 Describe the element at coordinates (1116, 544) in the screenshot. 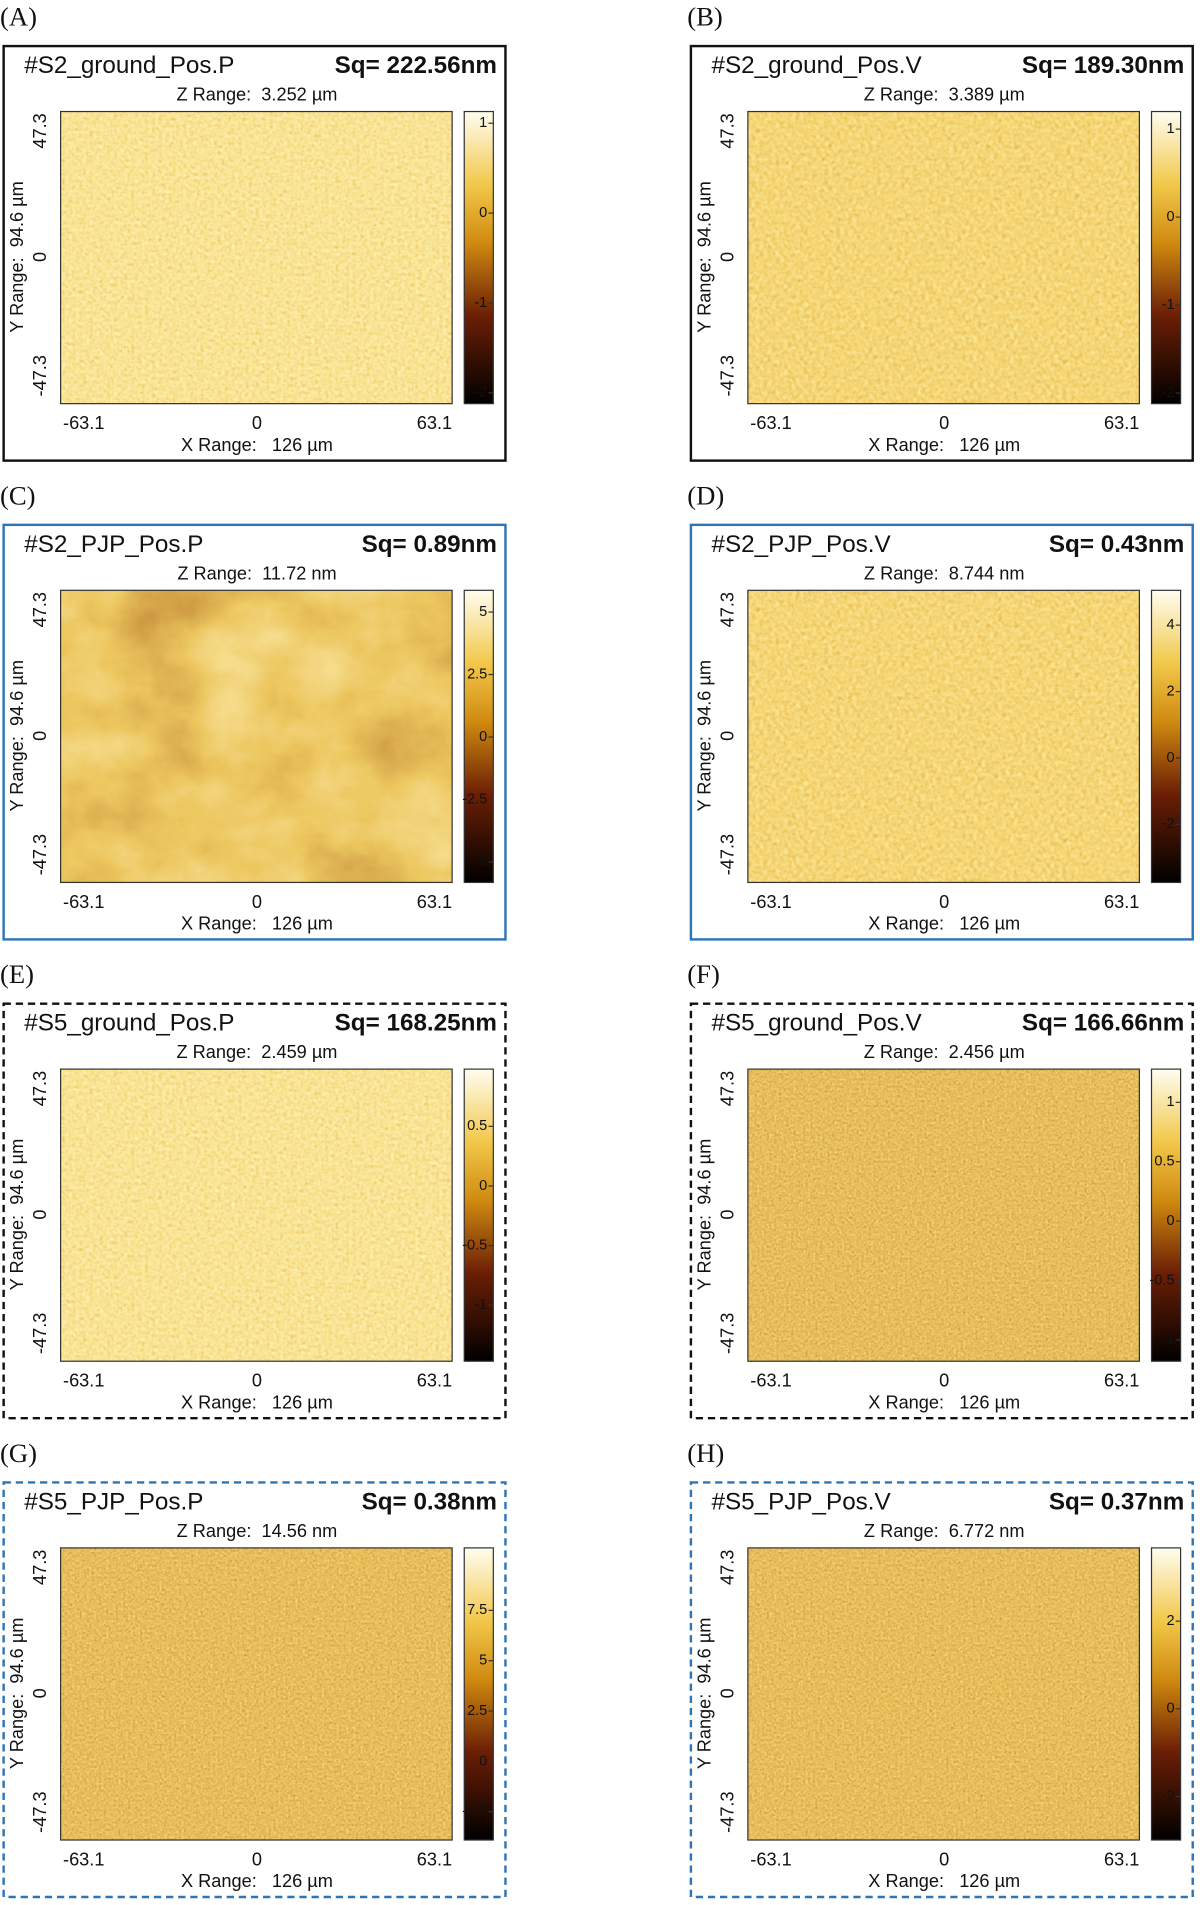

I see `sq-value: Sq= 0.43nm` at that location.